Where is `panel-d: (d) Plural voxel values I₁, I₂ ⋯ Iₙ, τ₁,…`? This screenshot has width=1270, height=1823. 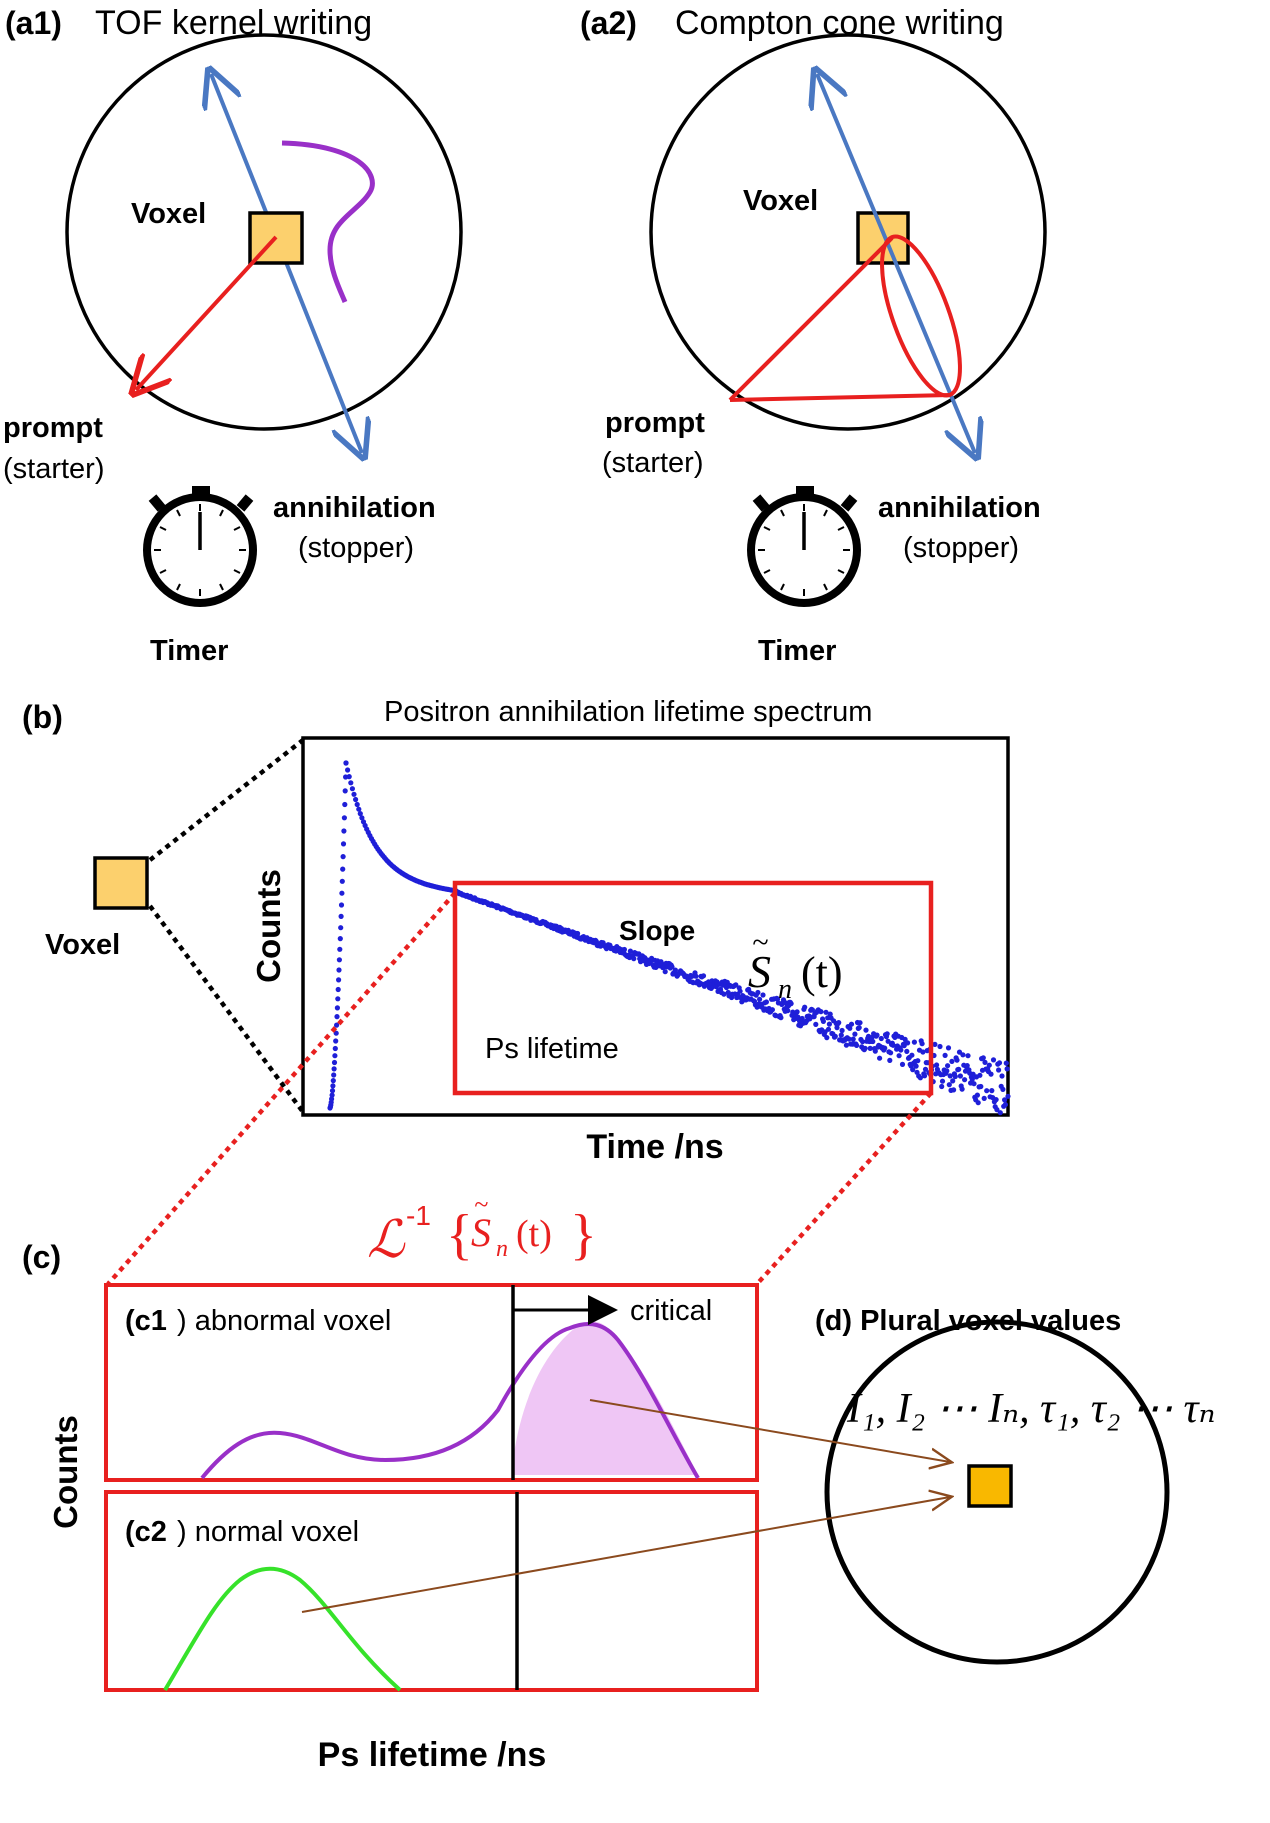
panel-d: (d) Plural voxel values I₁, I₂ ⋯ Iₙ, τ₁,… is located at coordinates (758, 1485).